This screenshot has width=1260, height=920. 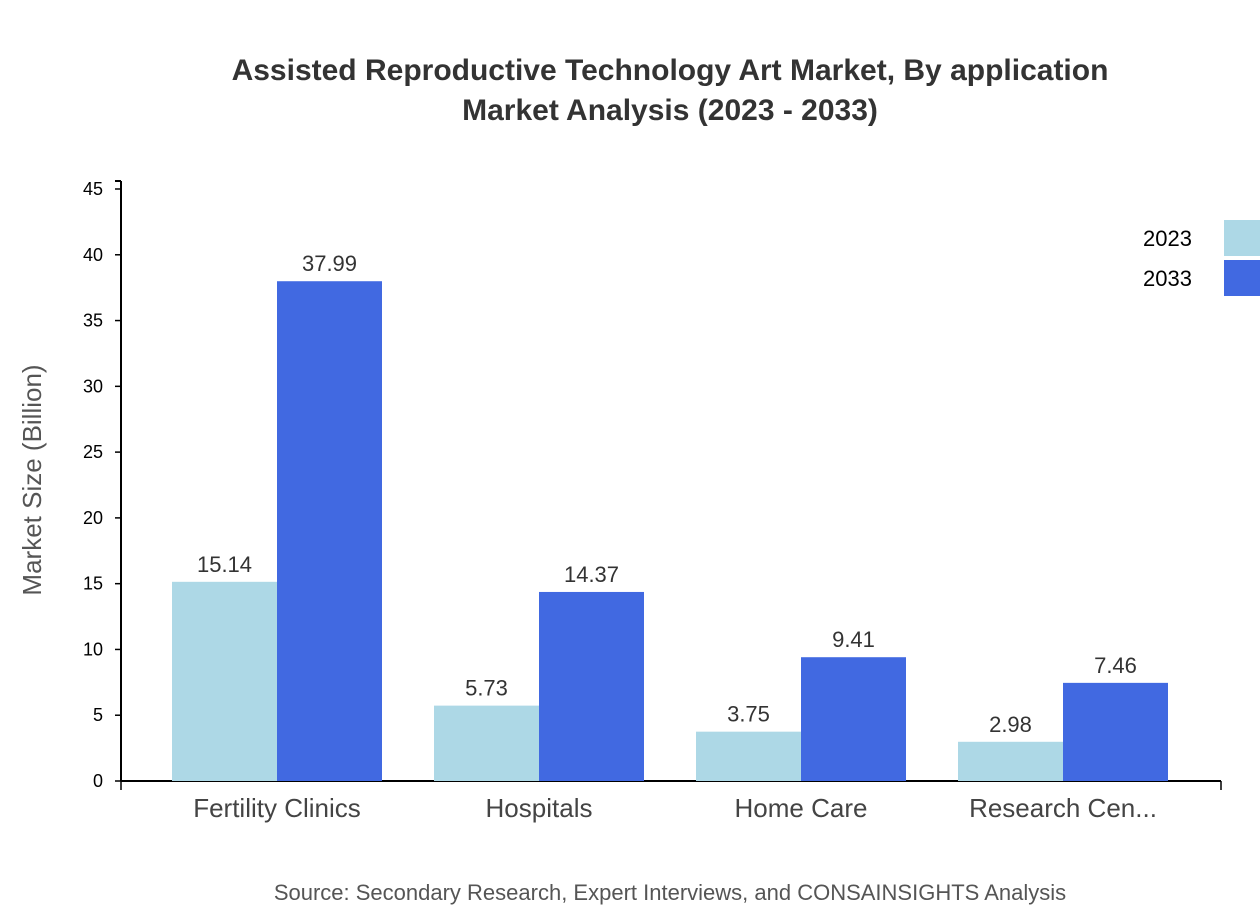 I want to click on y-tick-label: 20, so click(x=93, y=518).